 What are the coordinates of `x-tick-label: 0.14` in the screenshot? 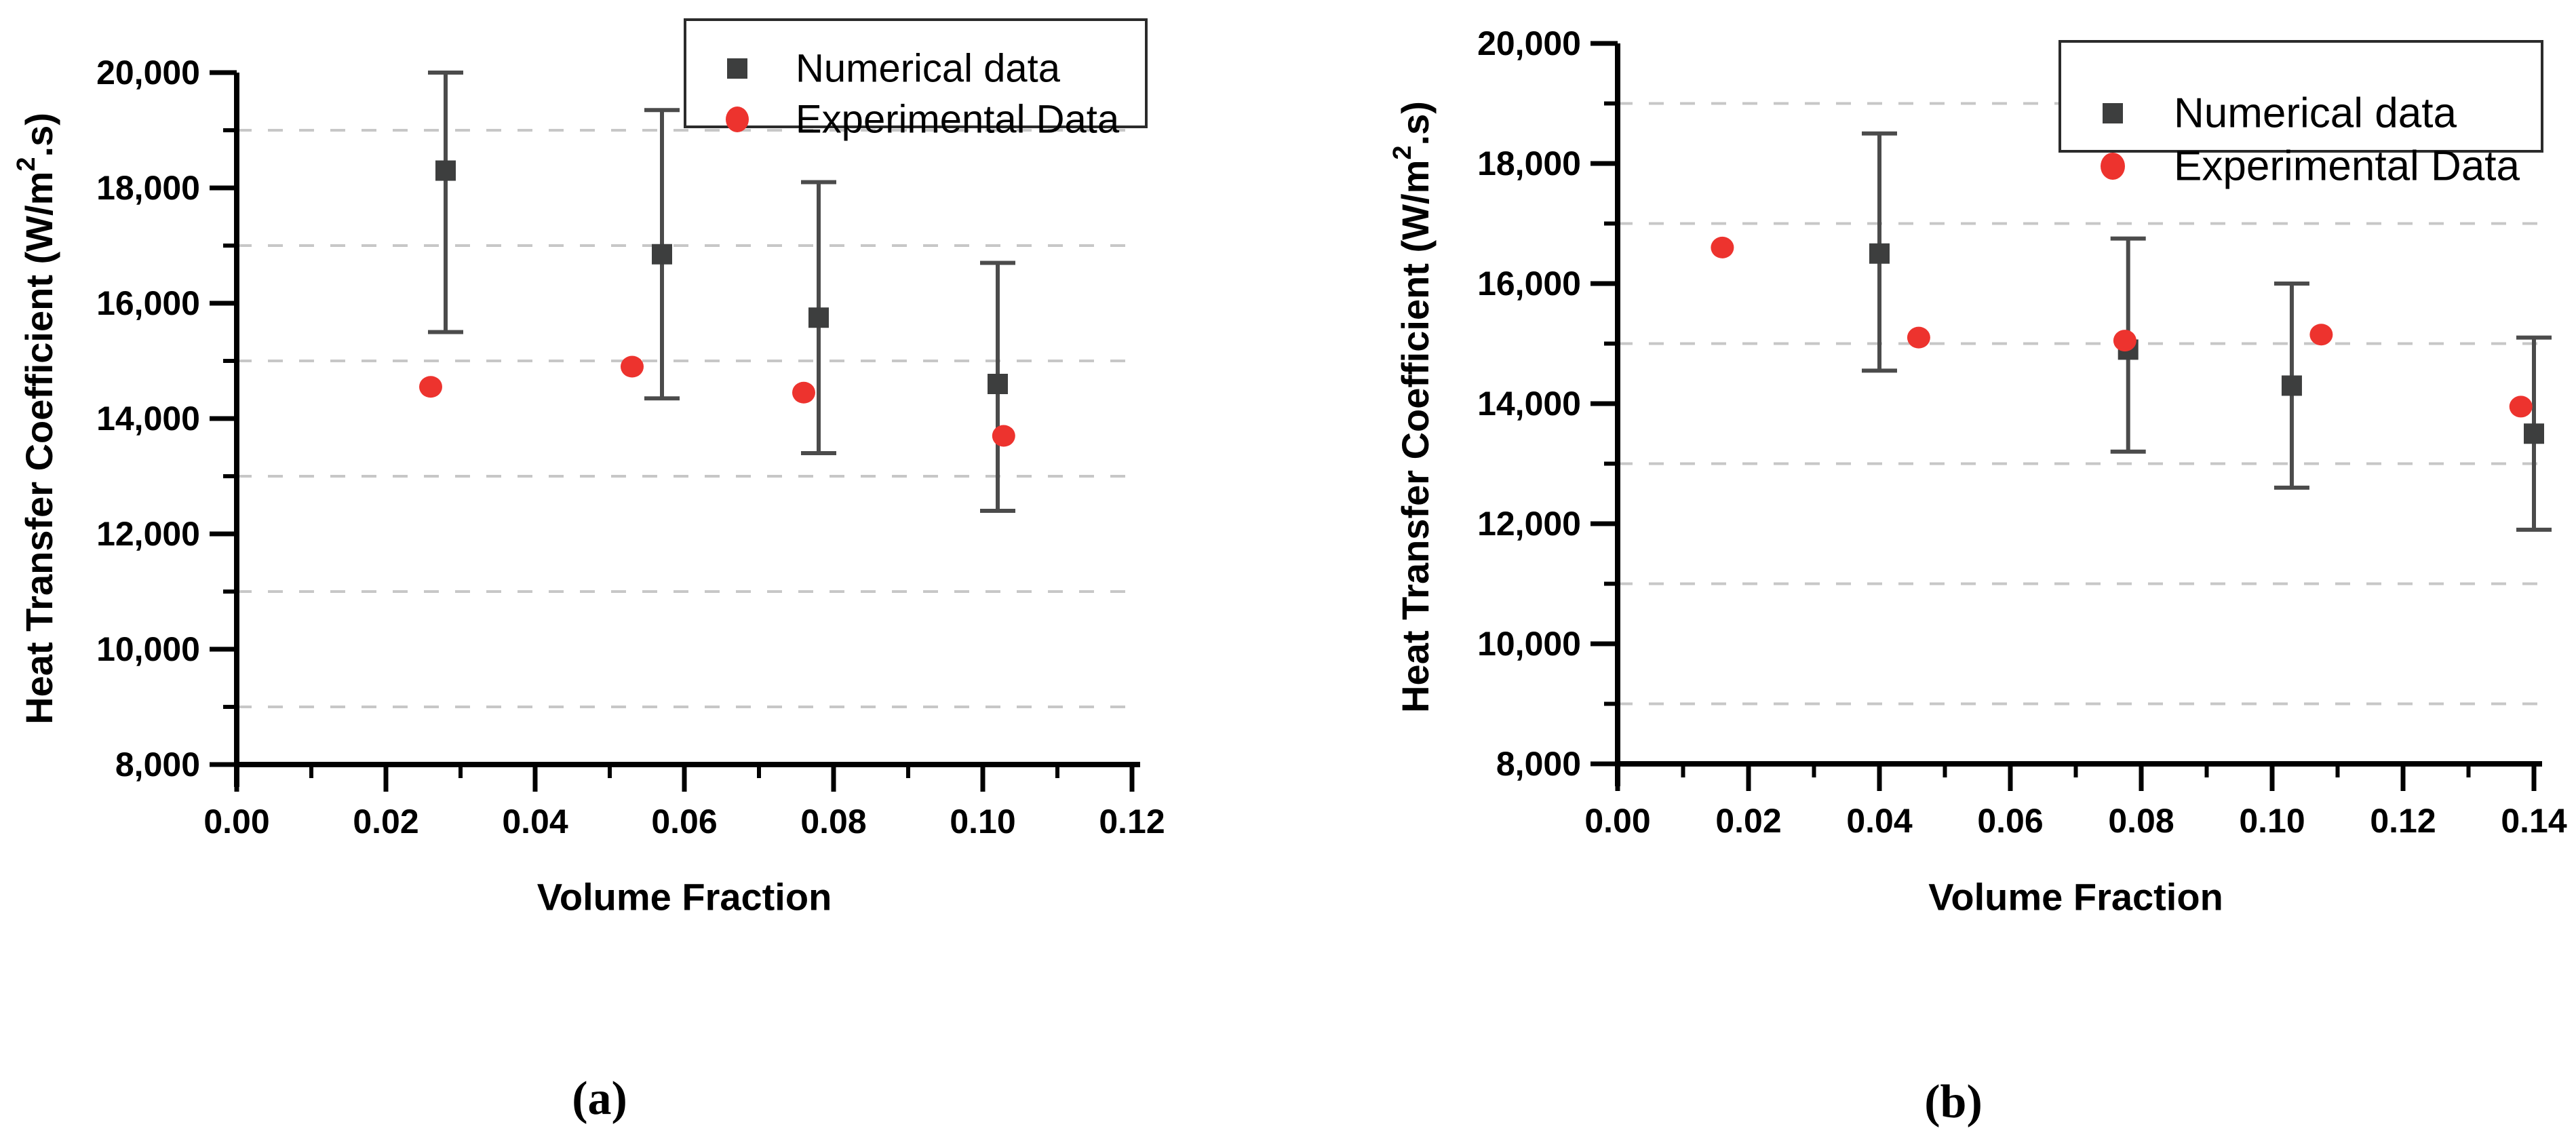 It's located at (2534, 821).